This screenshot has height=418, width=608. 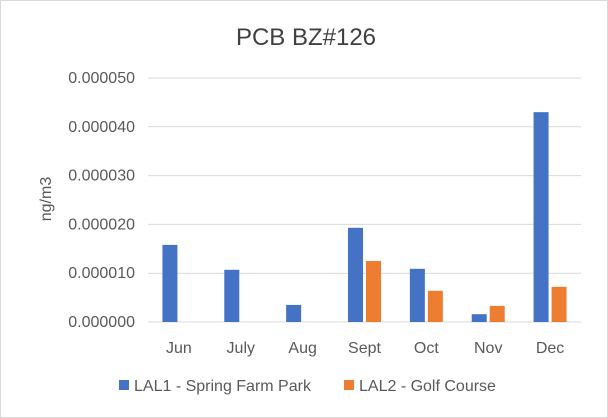 I want to click on y-tick-label: 0.000000, so click(x=101, y=322).